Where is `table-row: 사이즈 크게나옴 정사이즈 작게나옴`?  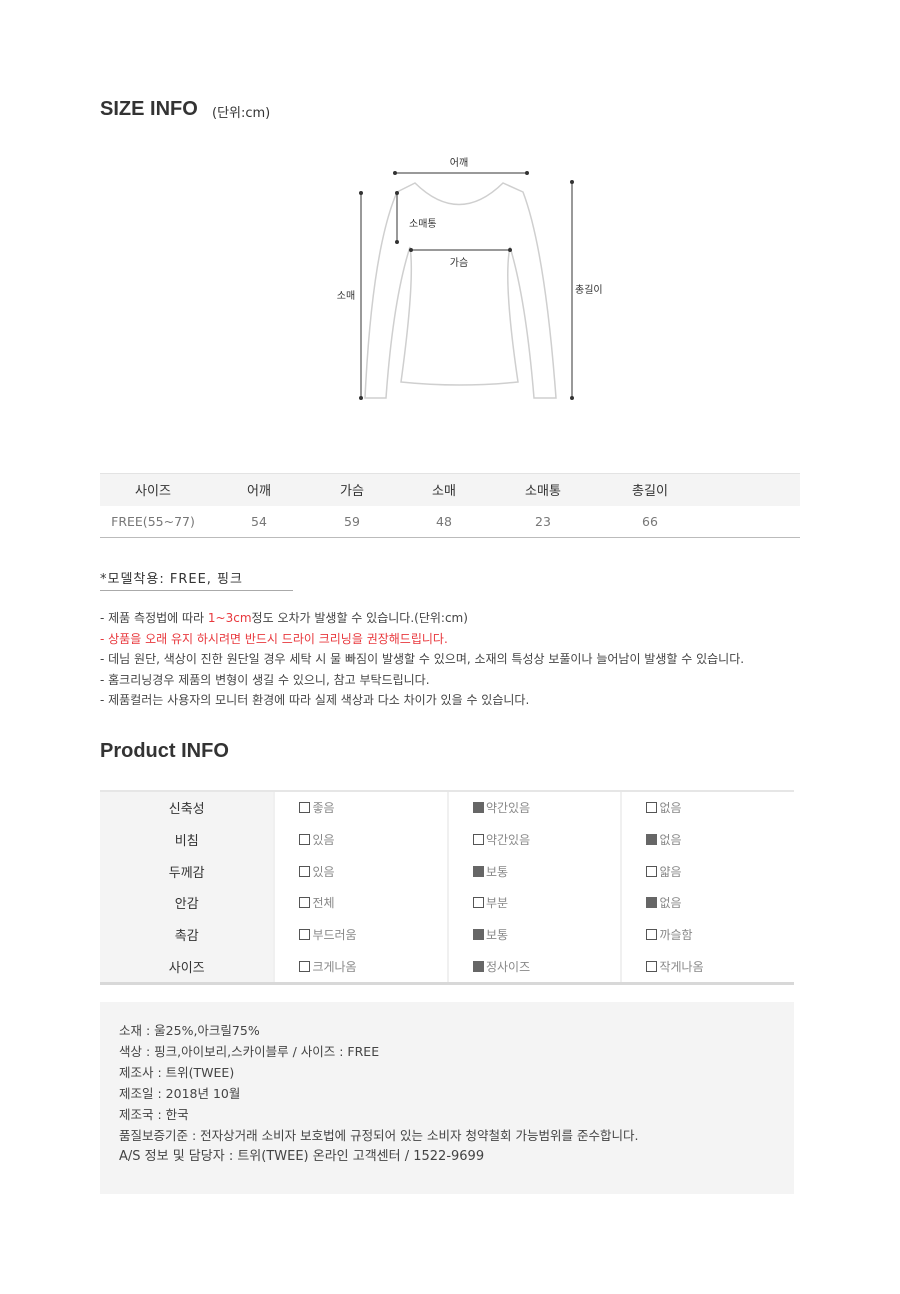 table-row: 사이즈 크게나옴 정사이즈 작게나옴 is located at coordinates (447, 966).